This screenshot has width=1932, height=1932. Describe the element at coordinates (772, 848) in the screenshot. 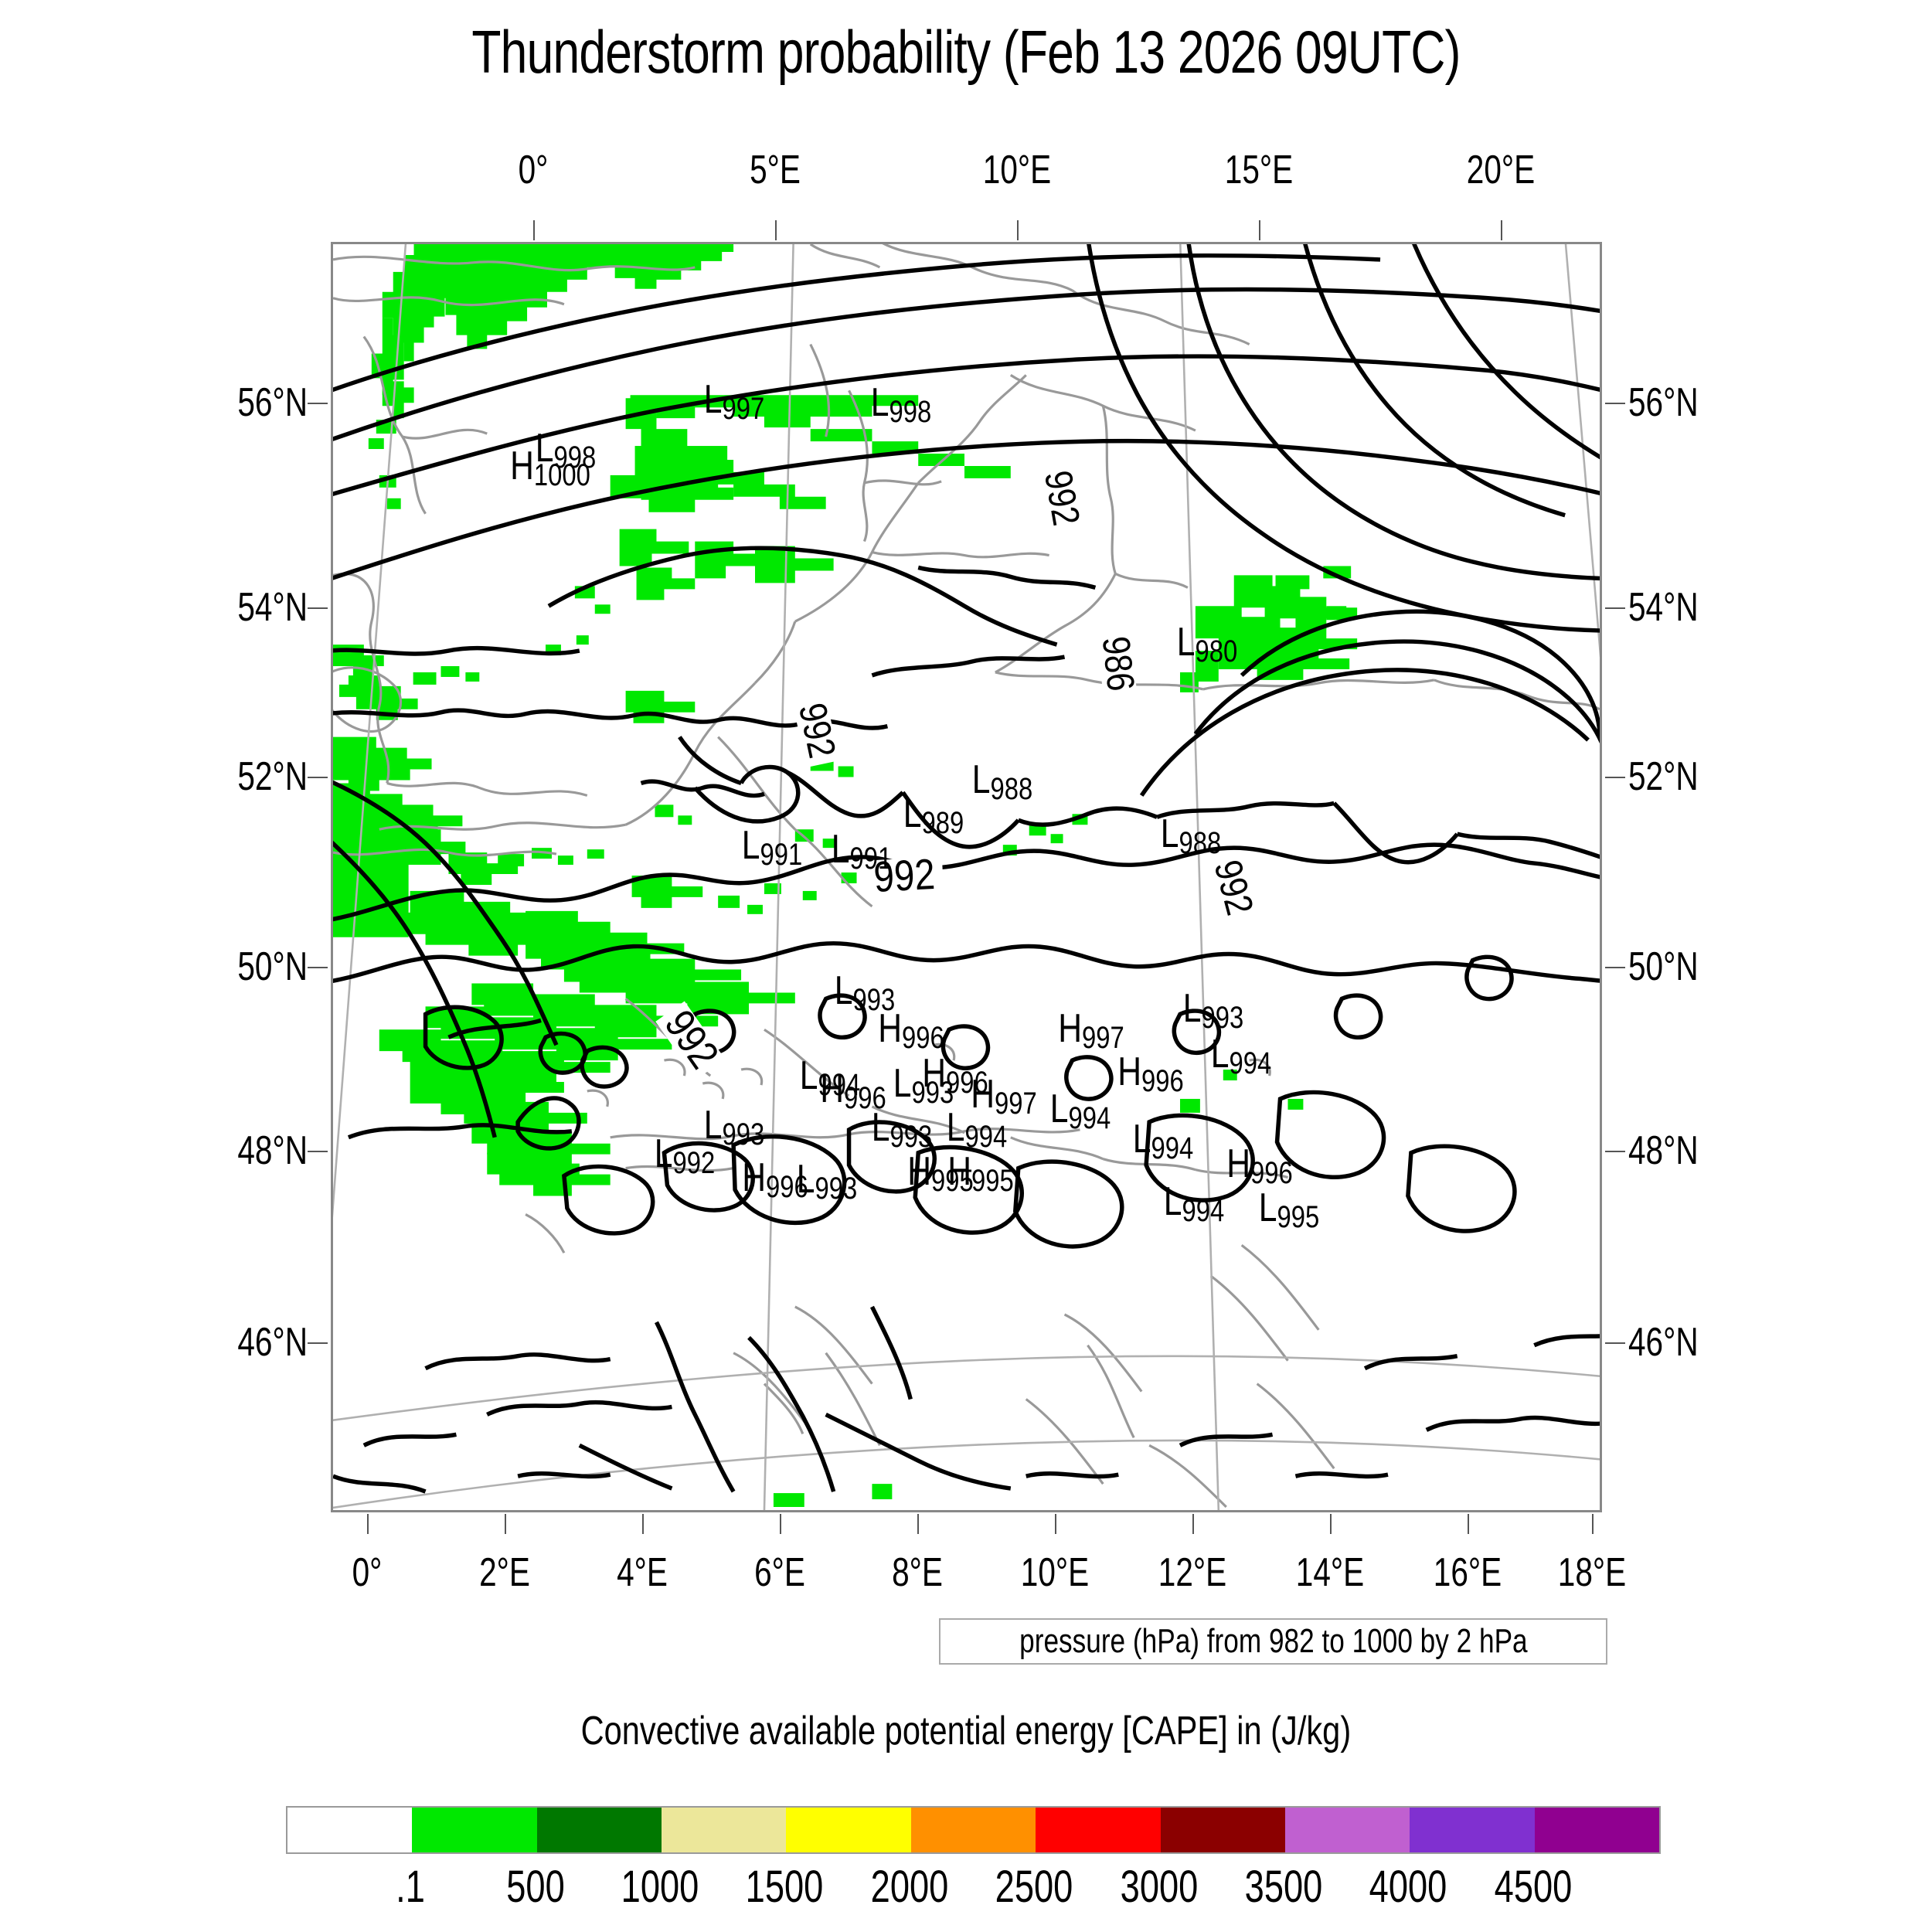

I see `pressure-center-l-8: L991` at that location.